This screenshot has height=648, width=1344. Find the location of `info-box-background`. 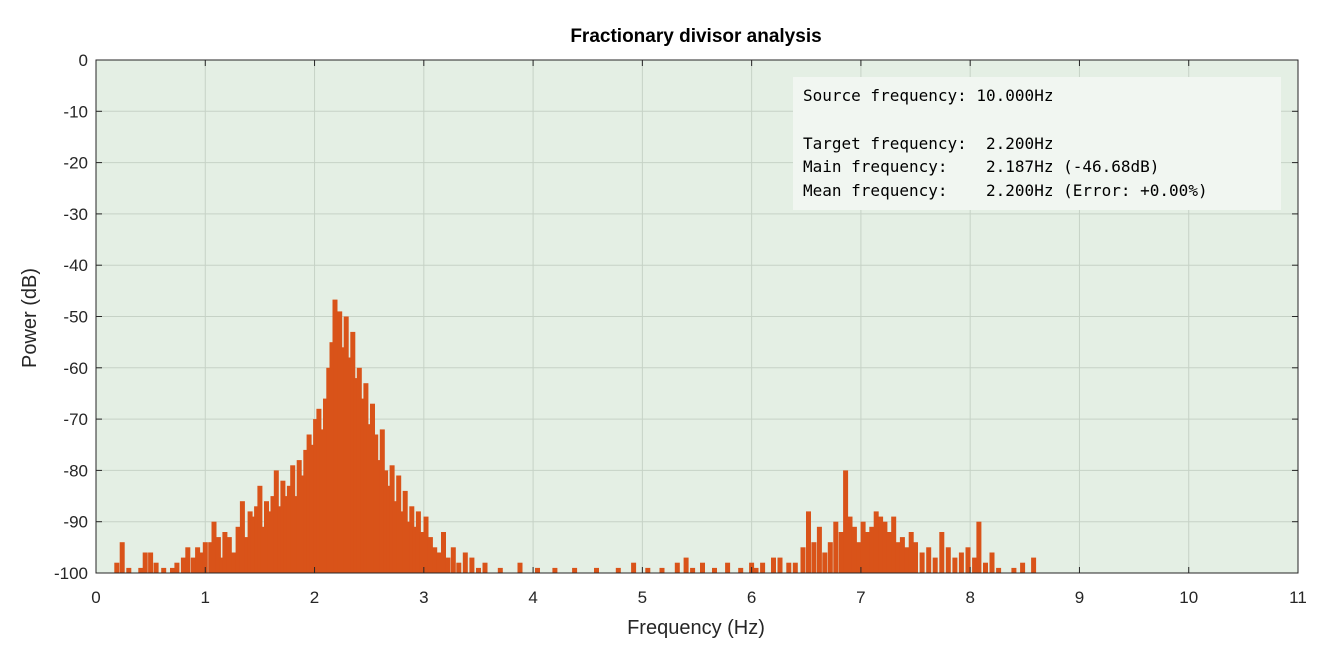

info-box-background is located at coordinates (1037, 143).